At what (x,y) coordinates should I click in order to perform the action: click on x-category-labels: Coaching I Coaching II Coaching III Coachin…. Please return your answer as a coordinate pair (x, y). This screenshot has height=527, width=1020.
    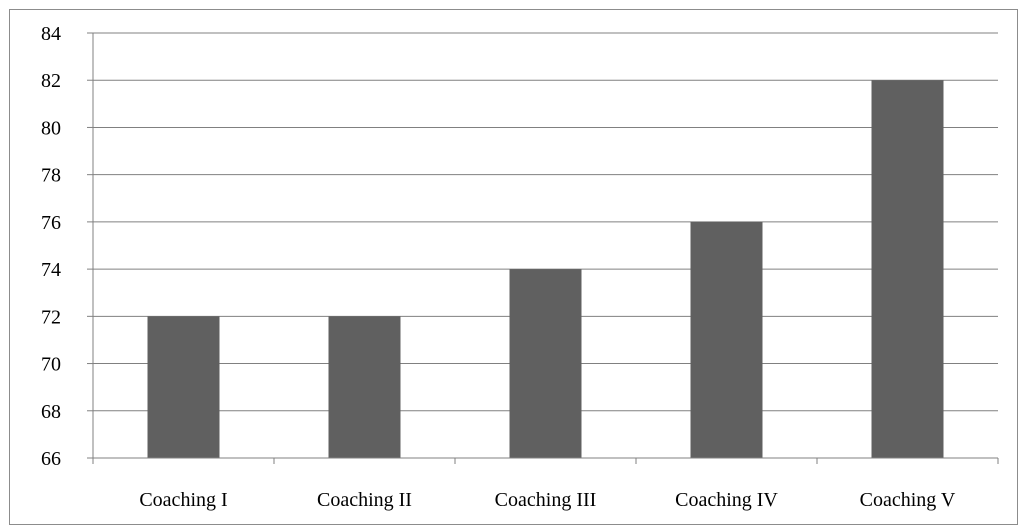
    Looking at the image, I should click on (547, 500).